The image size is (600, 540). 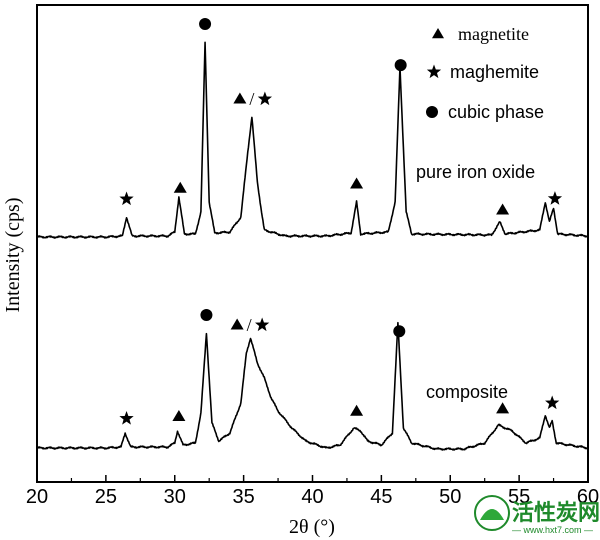 I want to click on x-tick-label-55: 55, so click(x=519, y=497).